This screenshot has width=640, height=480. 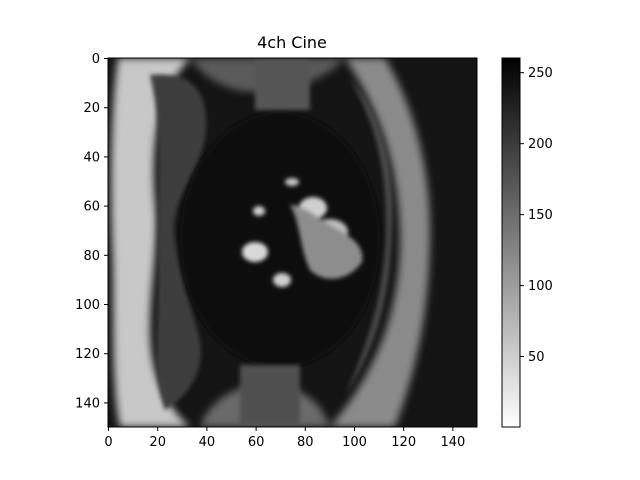 I want to click on colorbar, so click(x=511, y=242).